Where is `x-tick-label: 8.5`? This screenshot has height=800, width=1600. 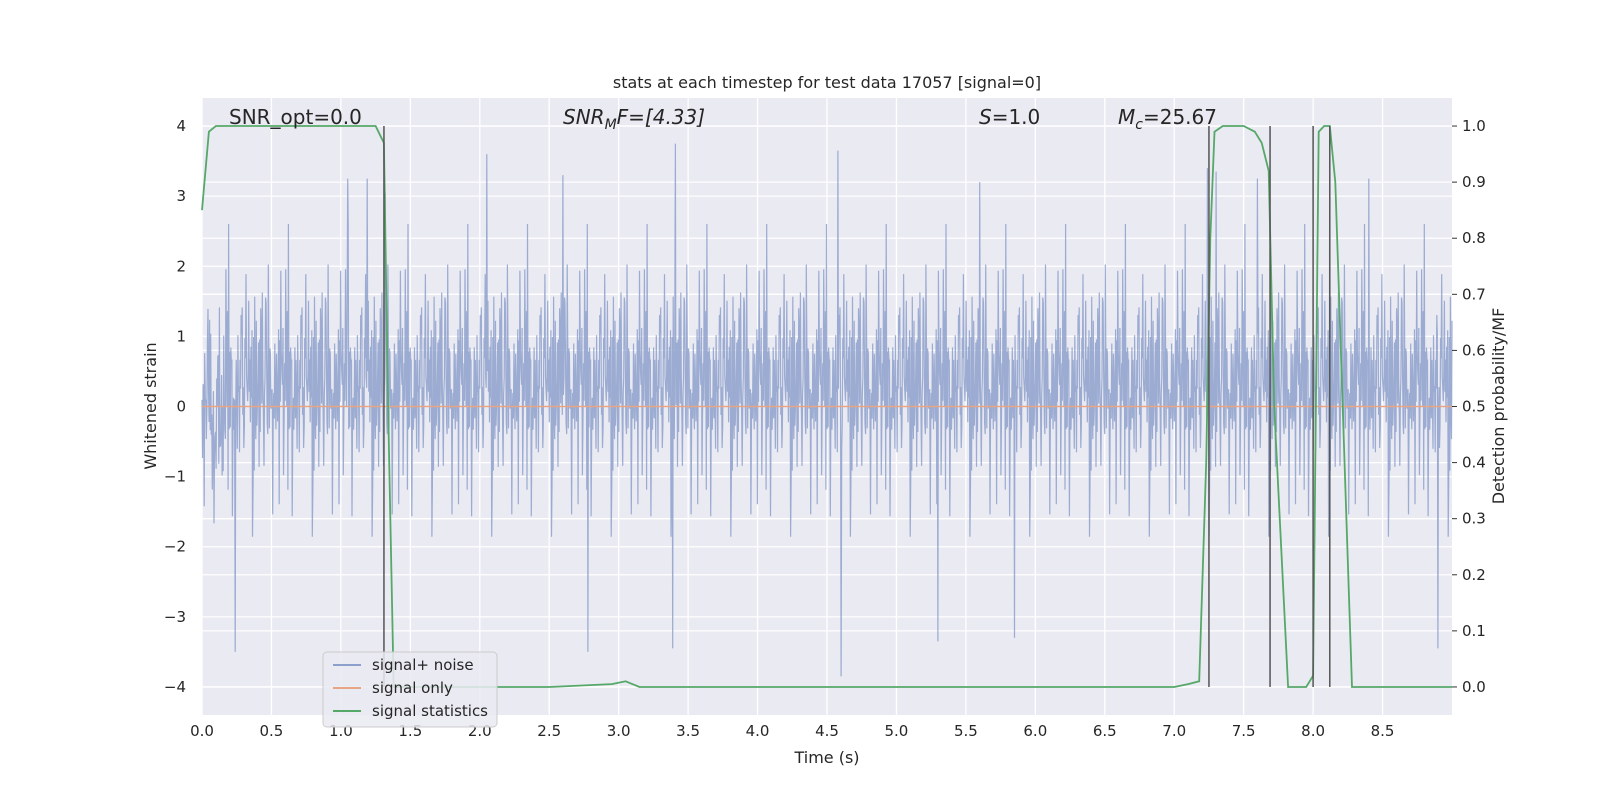
x-tick-label: 8.5 is located at coordinates (1383, 731).